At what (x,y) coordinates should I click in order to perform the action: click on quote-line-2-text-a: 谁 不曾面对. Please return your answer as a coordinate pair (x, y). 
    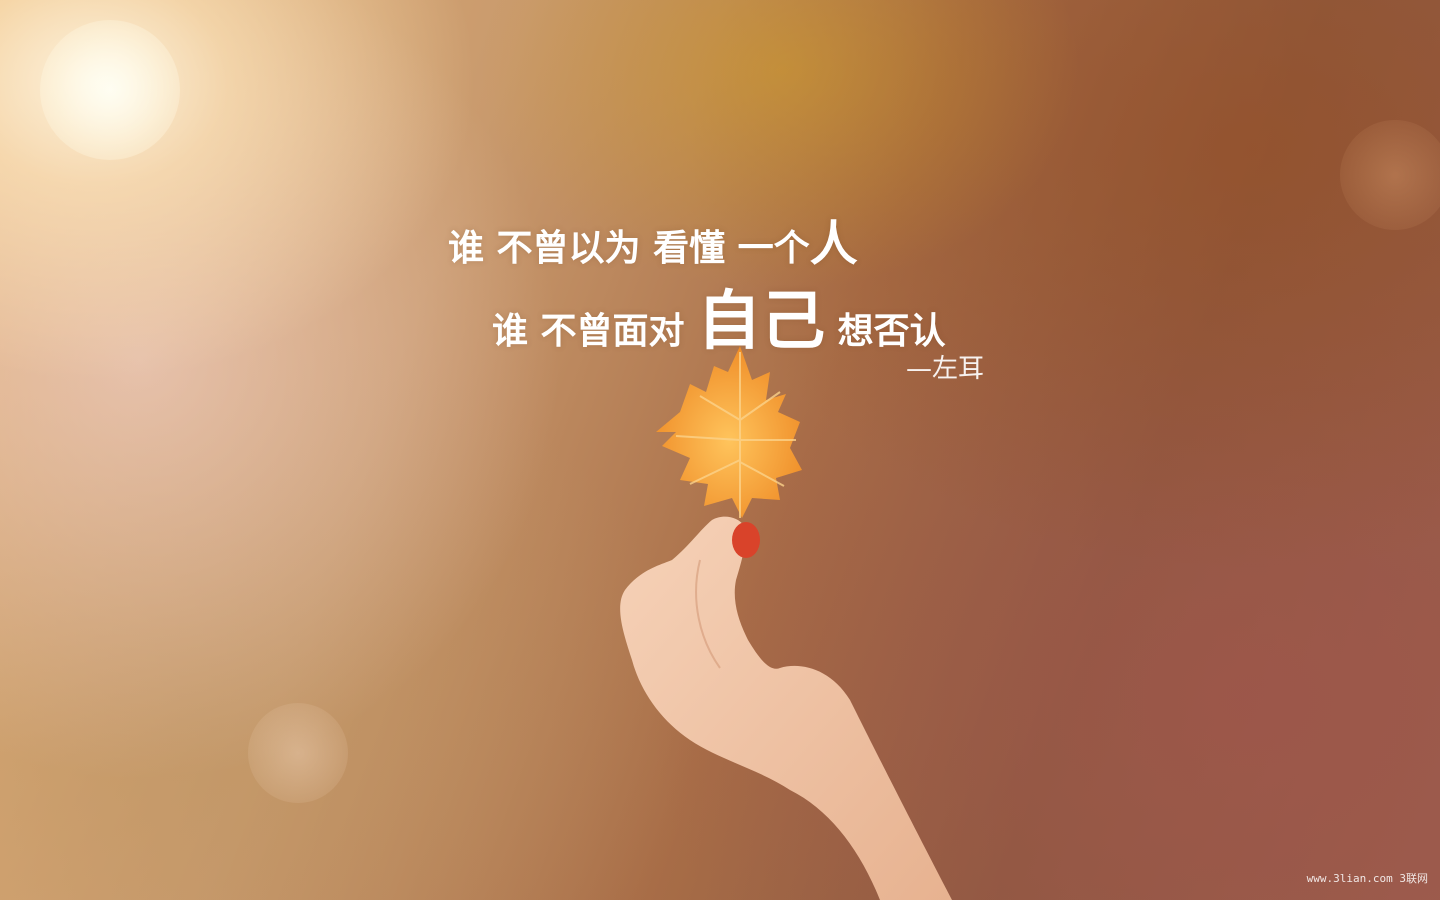
    Looking at the image, I should click on (595, 331).